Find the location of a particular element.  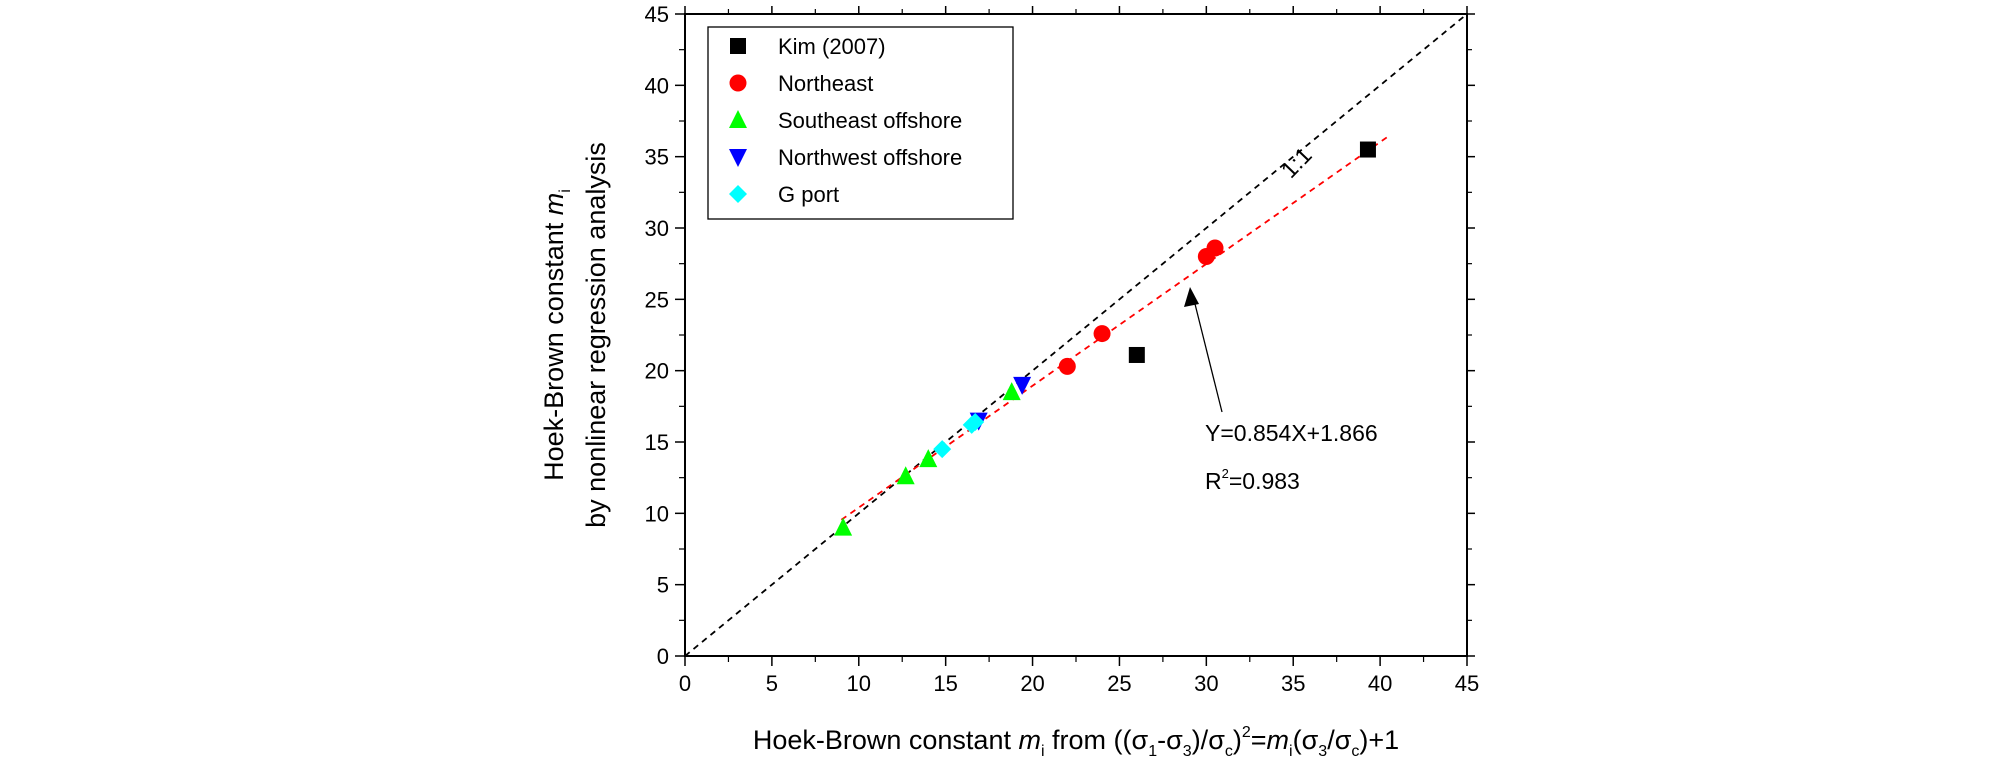

legend-box is located at coordinates (860, 123).